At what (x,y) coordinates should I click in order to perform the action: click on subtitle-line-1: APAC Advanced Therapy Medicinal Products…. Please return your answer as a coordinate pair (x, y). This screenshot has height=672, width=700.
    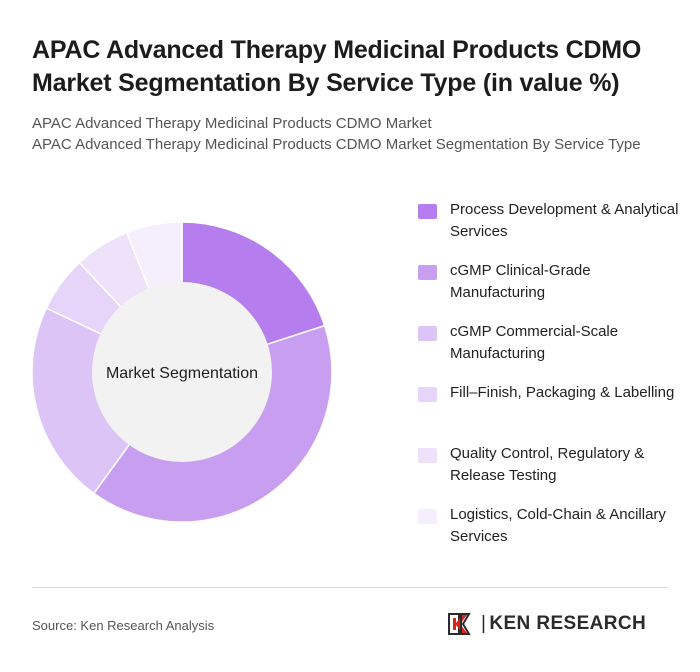
    Looking at the image, I should click on (232, 123).